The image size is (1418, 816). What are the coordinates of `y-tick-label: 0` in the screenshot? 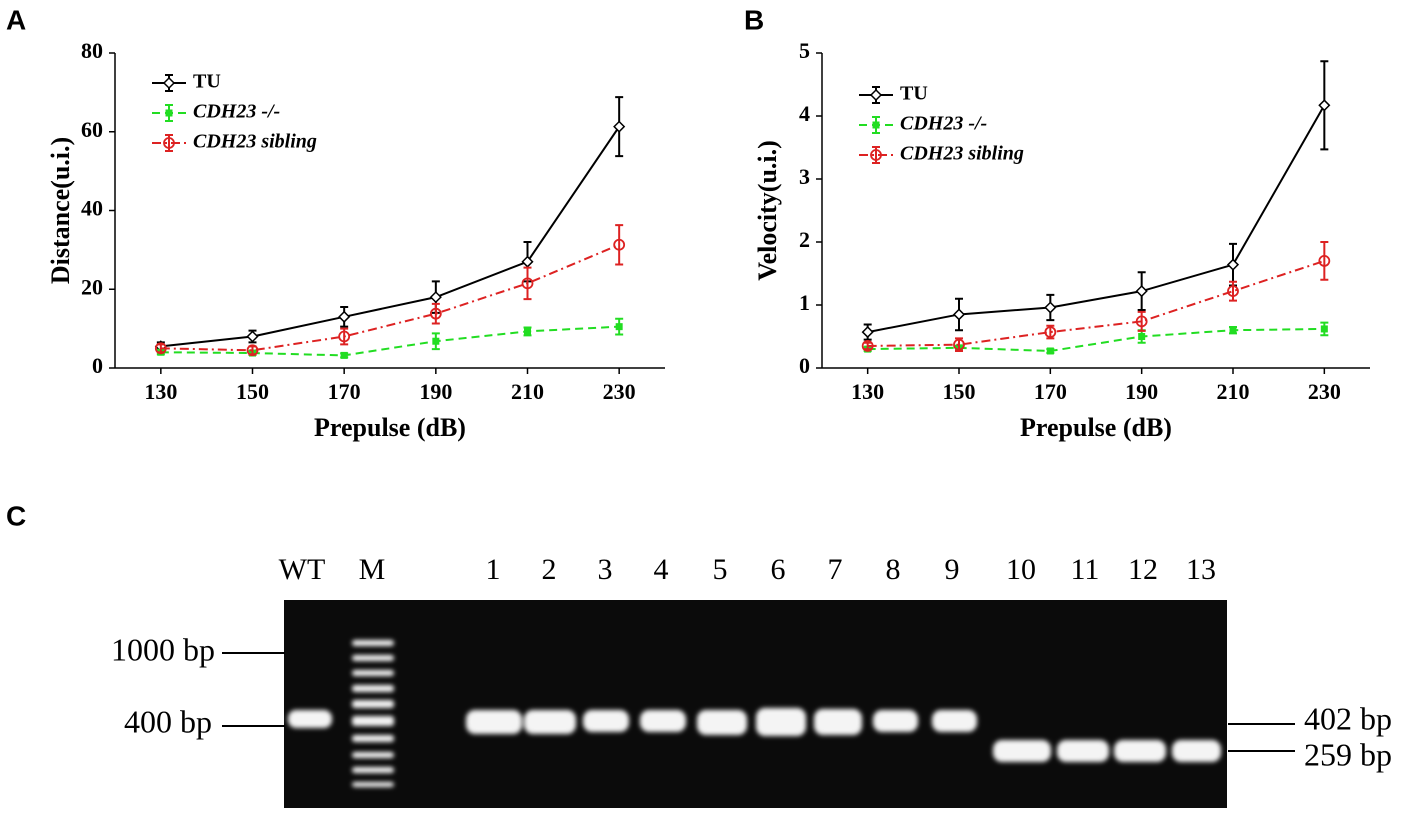 It's located at (97, 365).